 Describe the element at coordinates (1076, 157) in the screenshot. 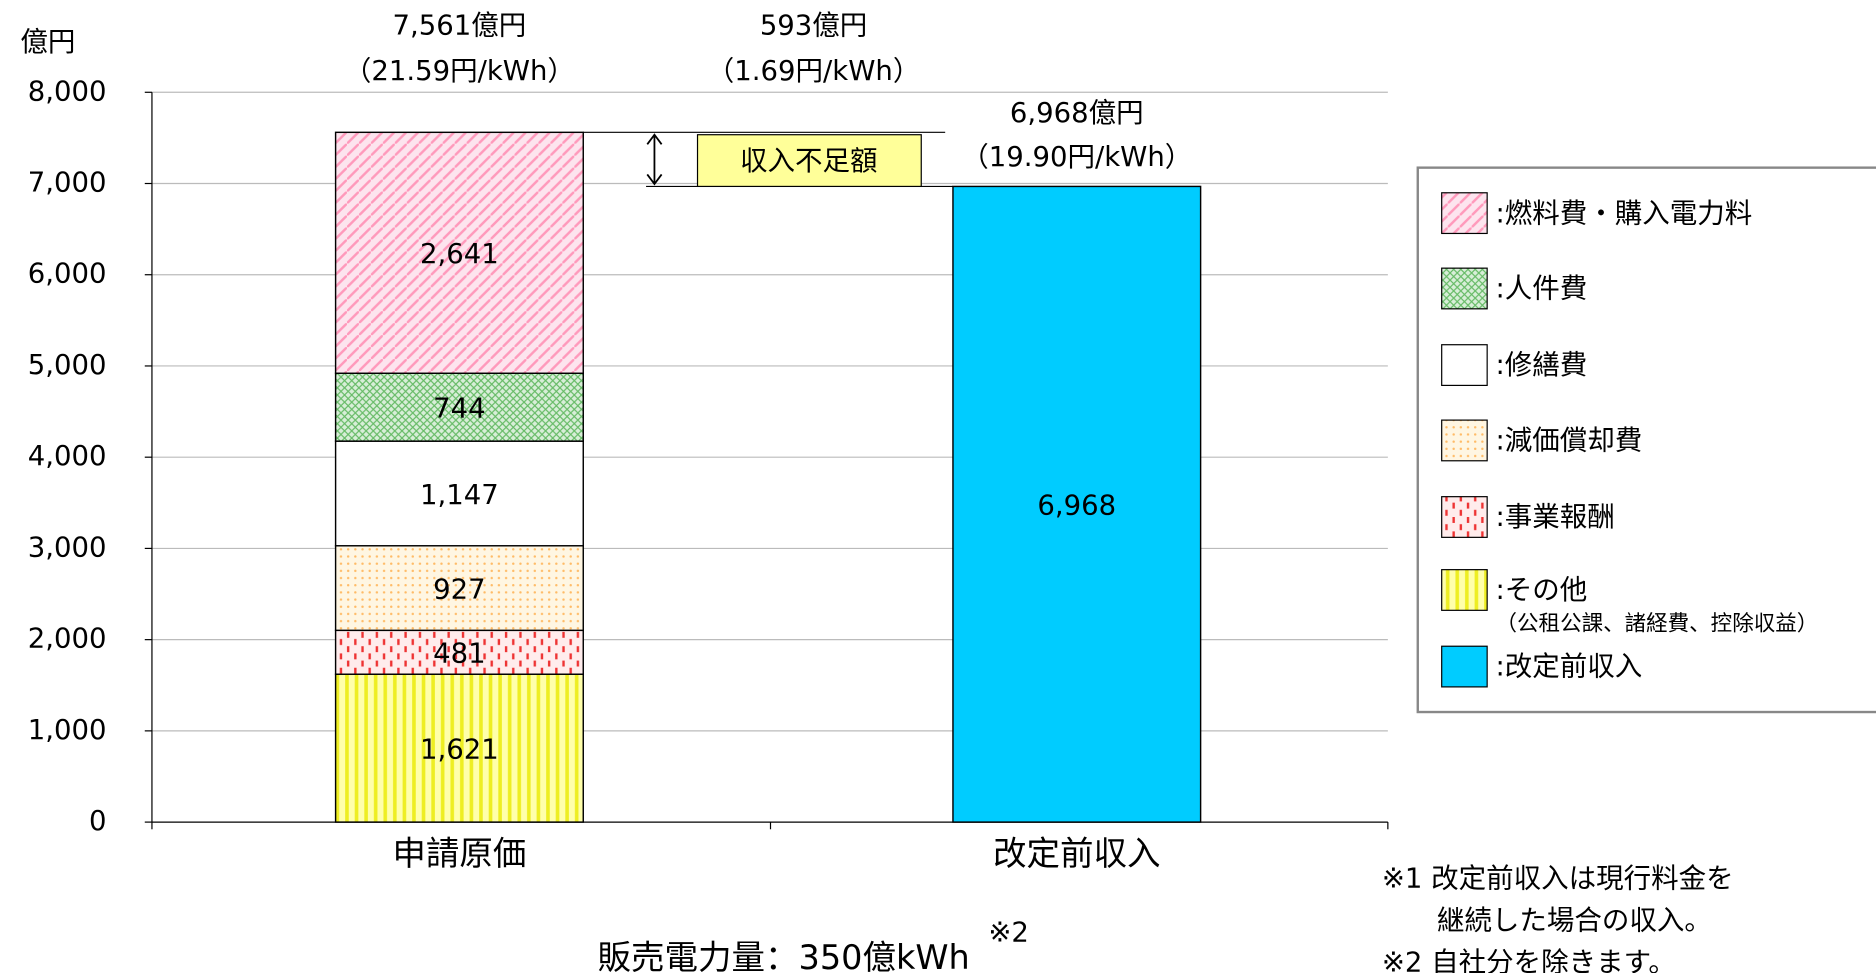

I see `annotation: （19.90円/kWh）` at that location.